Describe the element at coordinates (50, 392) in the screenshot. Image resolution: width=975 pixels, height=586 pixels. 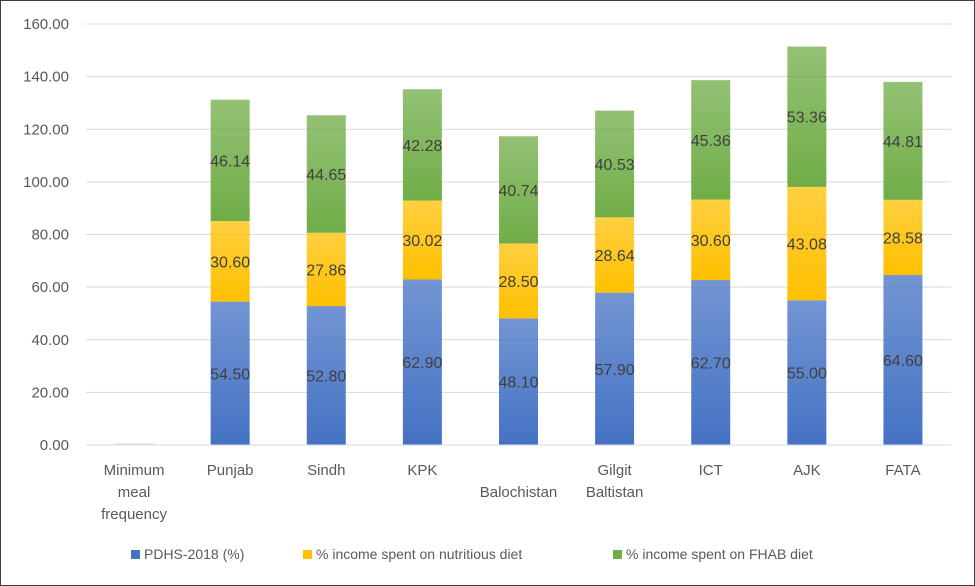
I see `y-tick-label: 20.00` at that location.